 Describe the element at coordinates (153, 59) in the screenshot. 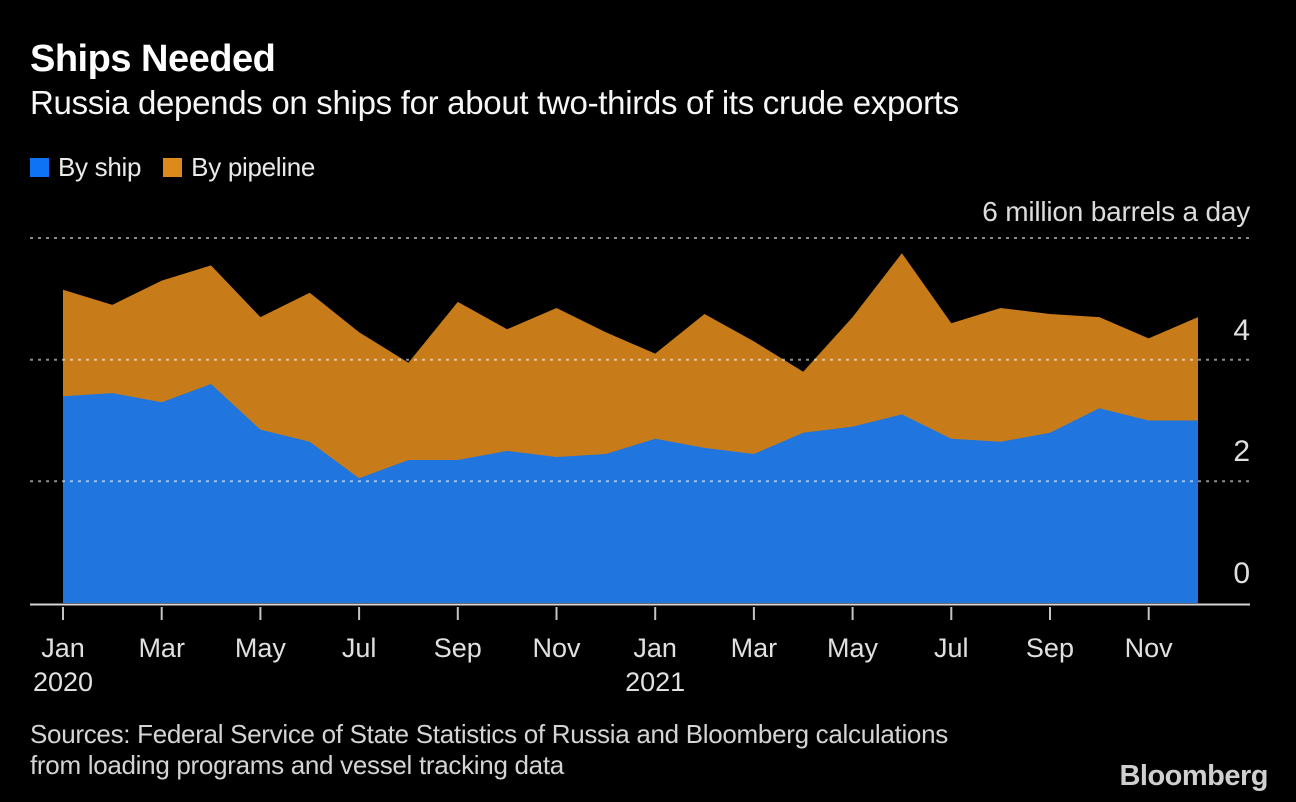

I see `chart-title: Ships Needed` at that location.